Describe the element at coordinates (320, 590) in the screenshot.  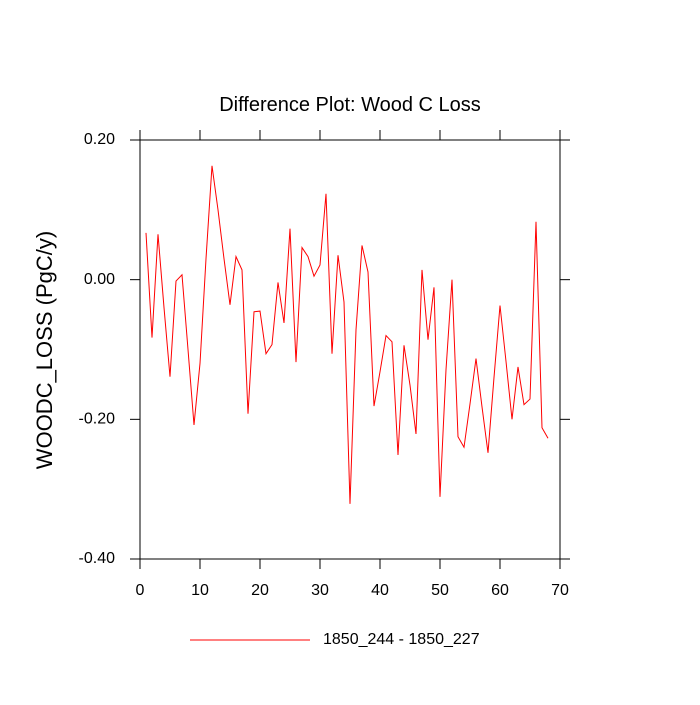
I see `x-tick-label: 30` at that location.